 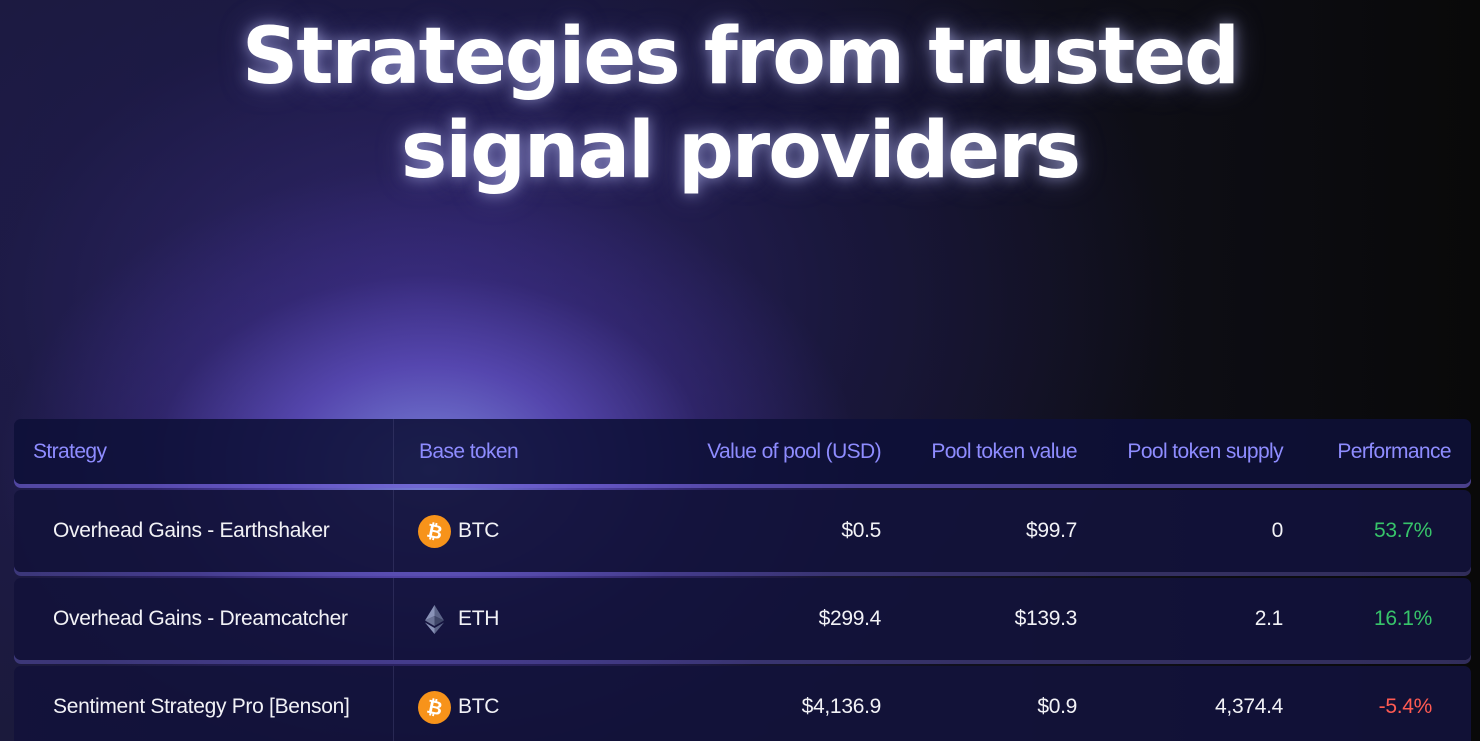 What do you see at coordinates (191, 530) in the screenshot?
I see `strategy-name: Overhead Gains - Earthshaker` at bounding box center [191, 530].